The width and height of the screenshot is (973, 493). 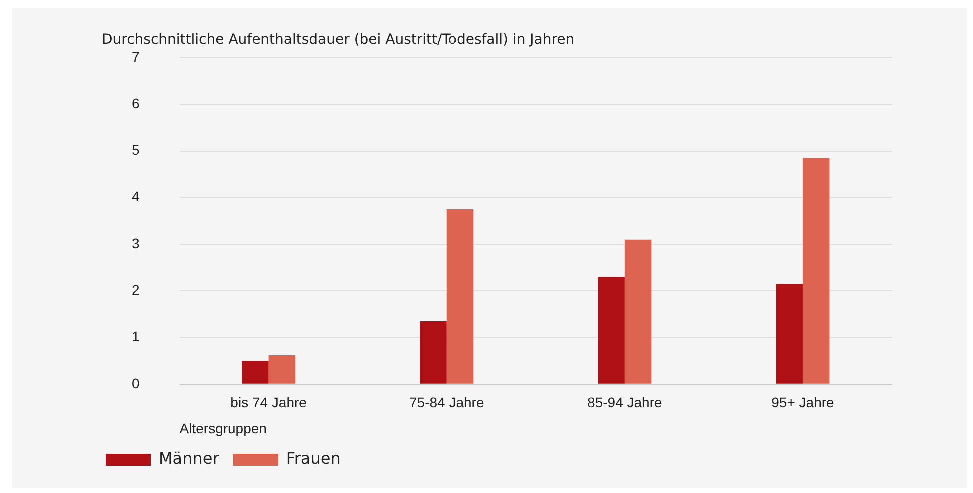 I want to click on y-tick-label: 4, so click(x=136, y=196).